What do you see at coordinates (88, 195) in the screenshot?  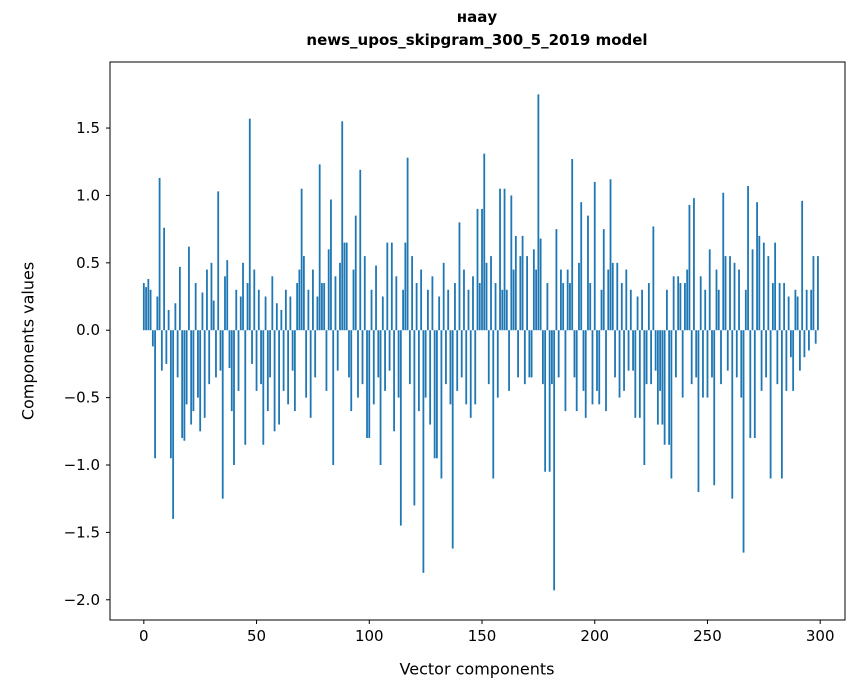 I see `y-tick-label: 1.0` at bounding box center [88, 195].